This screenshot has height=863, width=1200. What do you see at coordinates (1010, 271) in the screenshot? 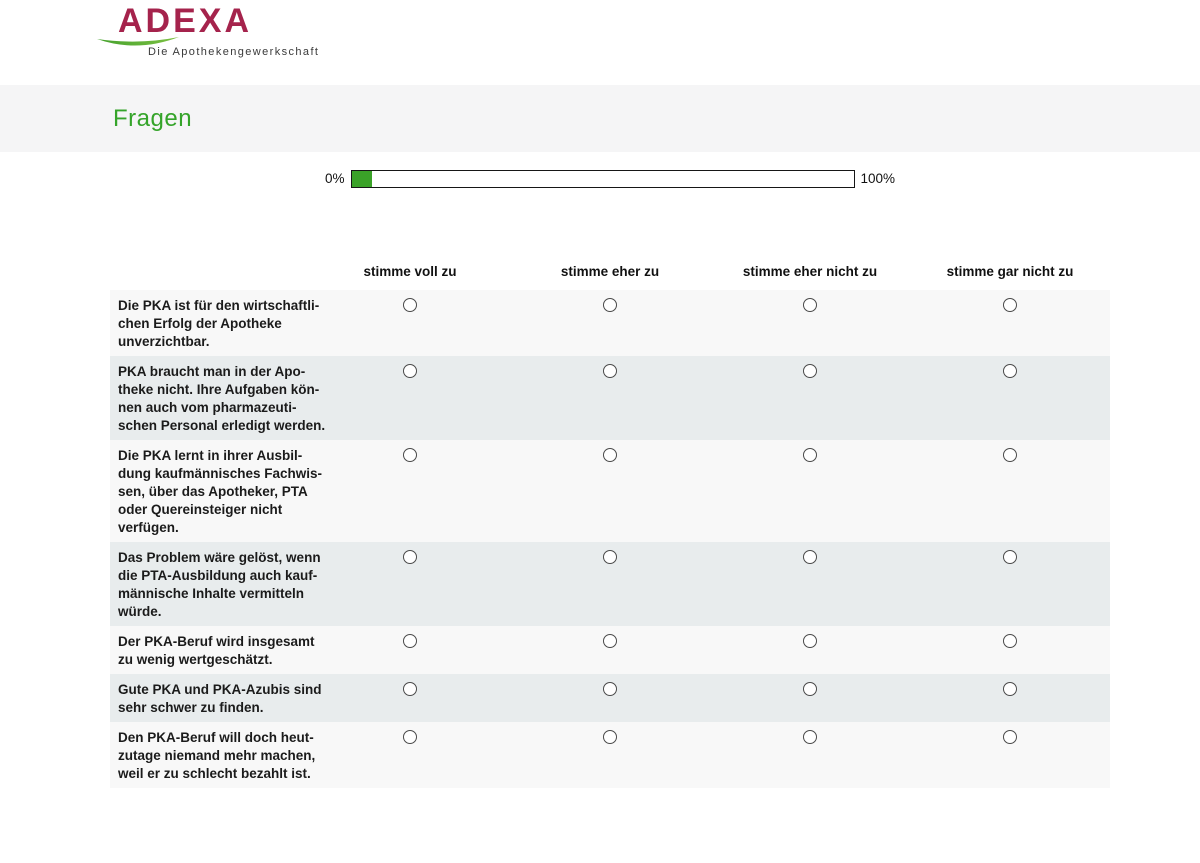
I see `column-header-stimme-gar-nicht-zu: stimme gar nicht zu` at bounding box center [1010, 271].